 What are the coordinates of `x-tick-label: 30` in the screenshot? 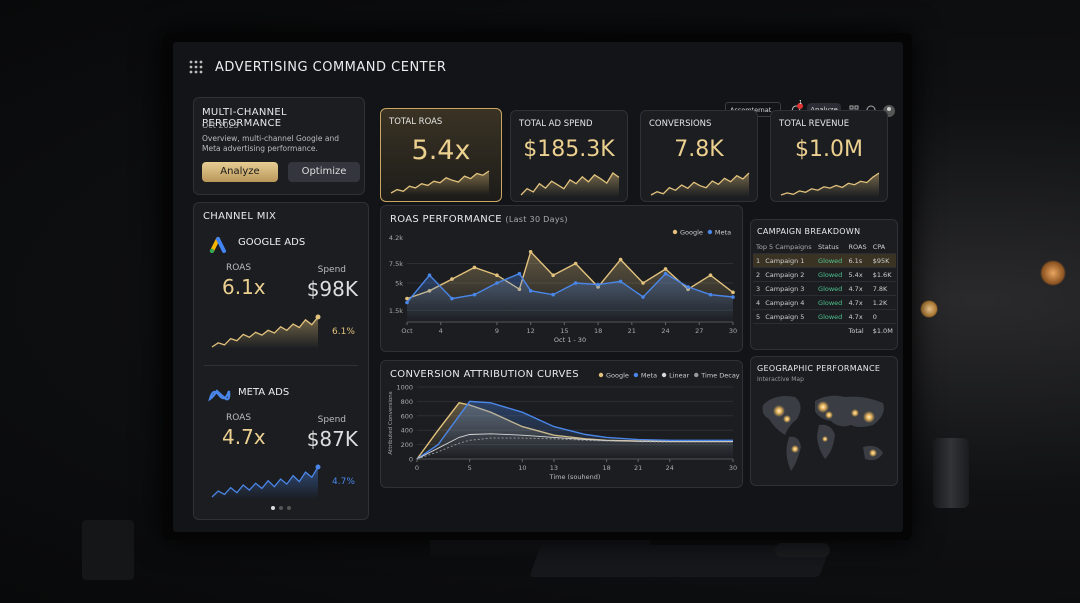 It's located at (733, 468).